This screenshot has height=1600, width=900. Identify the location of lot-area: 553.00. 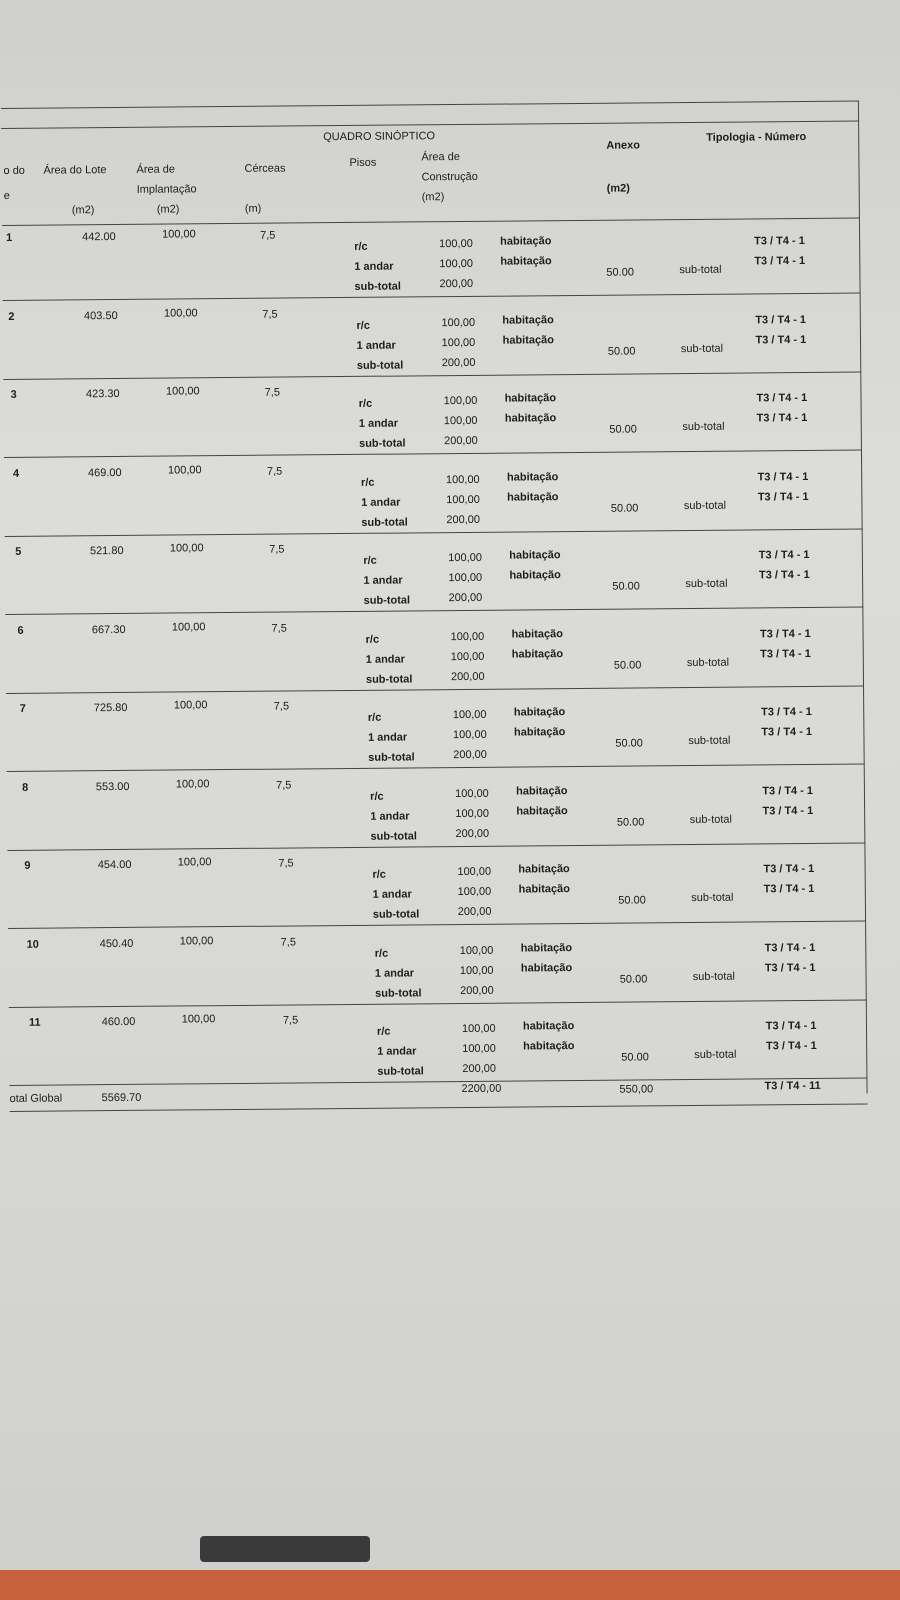
(112, 786).